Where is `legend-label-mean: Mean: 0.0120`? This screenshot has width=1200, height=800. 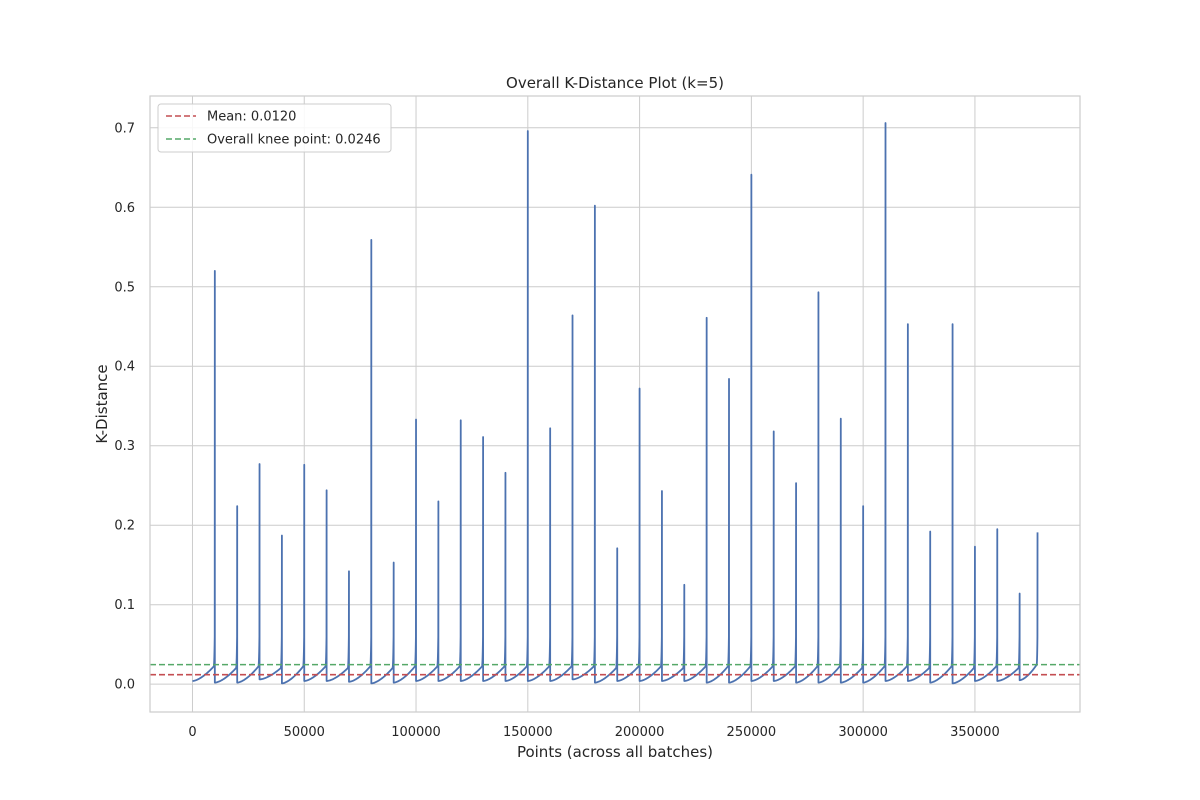 legend-label-mean: Mean: 0.0120 is located at coordinates (251, 117).